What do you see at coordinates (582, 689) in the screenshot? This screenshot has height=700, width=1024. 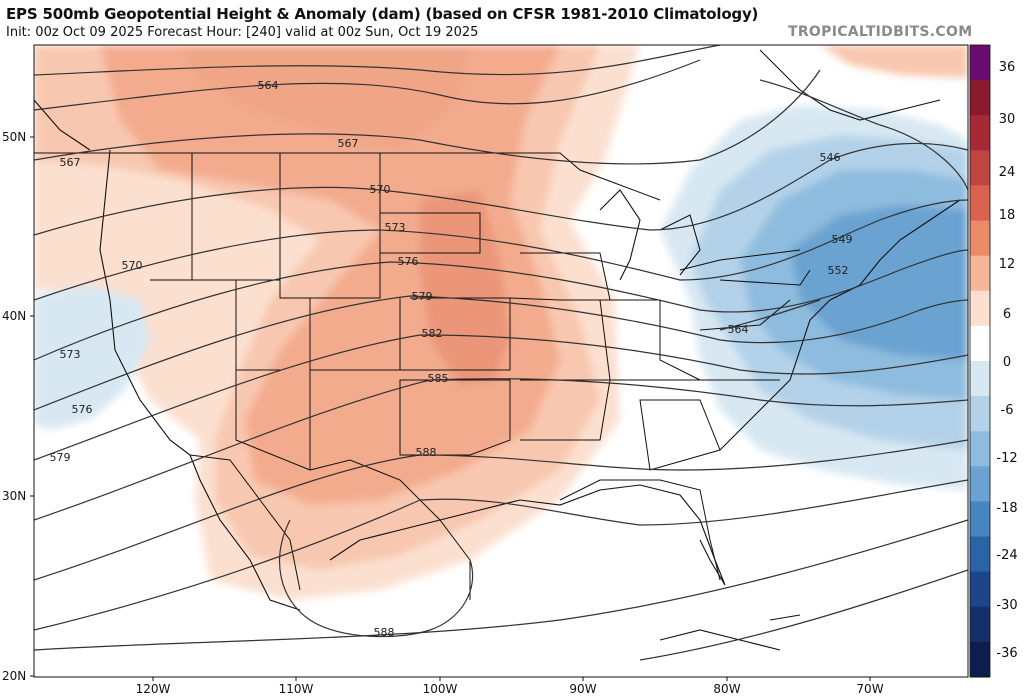 I see `lon-label: 90W` at bounding box center [582, 689].